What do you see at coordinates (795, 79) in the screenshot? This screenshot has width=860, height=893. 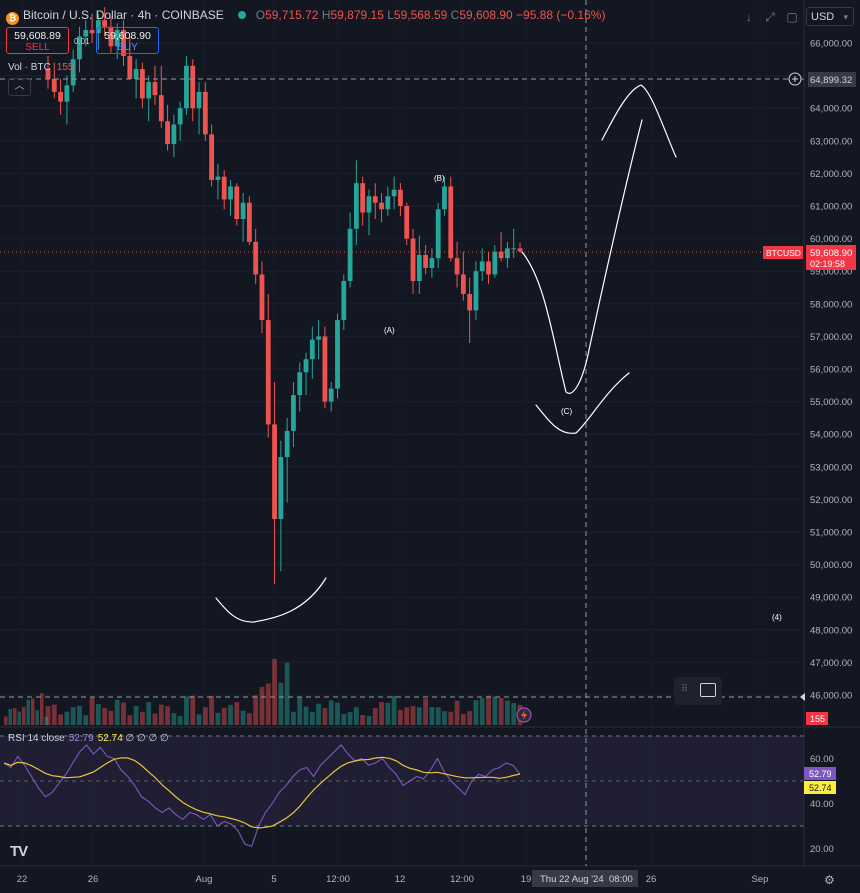 I see `add-alert-icon` at bounding box center [795, 79].